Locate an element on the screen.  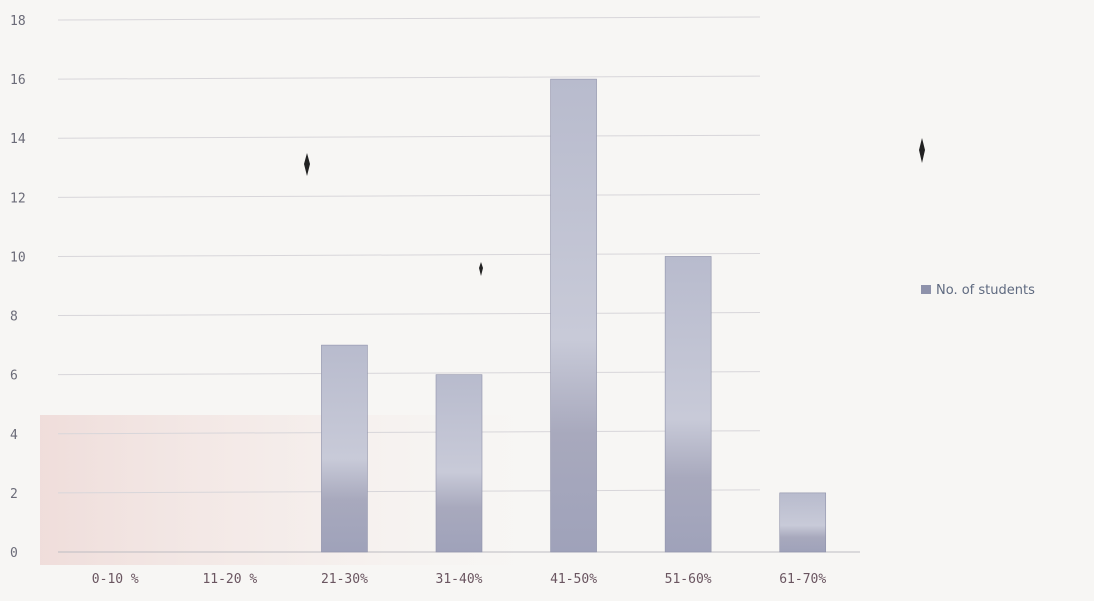
x-tick-label: 21-30% is located at coordinates (344, 579).